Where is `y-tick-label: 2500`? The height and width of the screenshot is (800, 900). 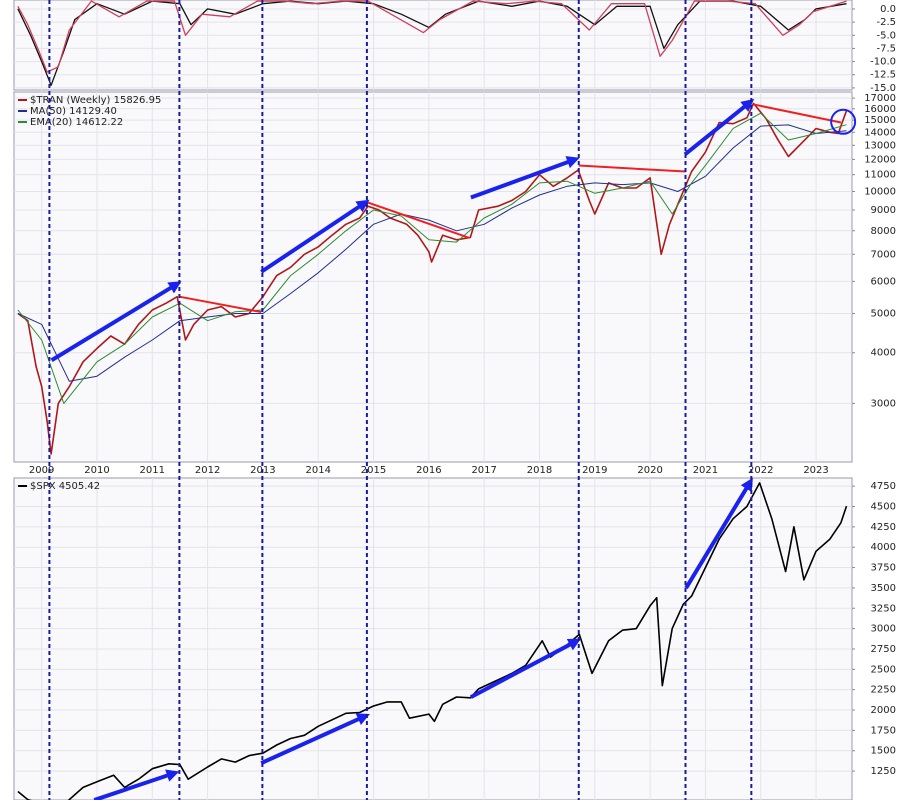
y-tick-label: 2500 is located at coordinates (883, 669).